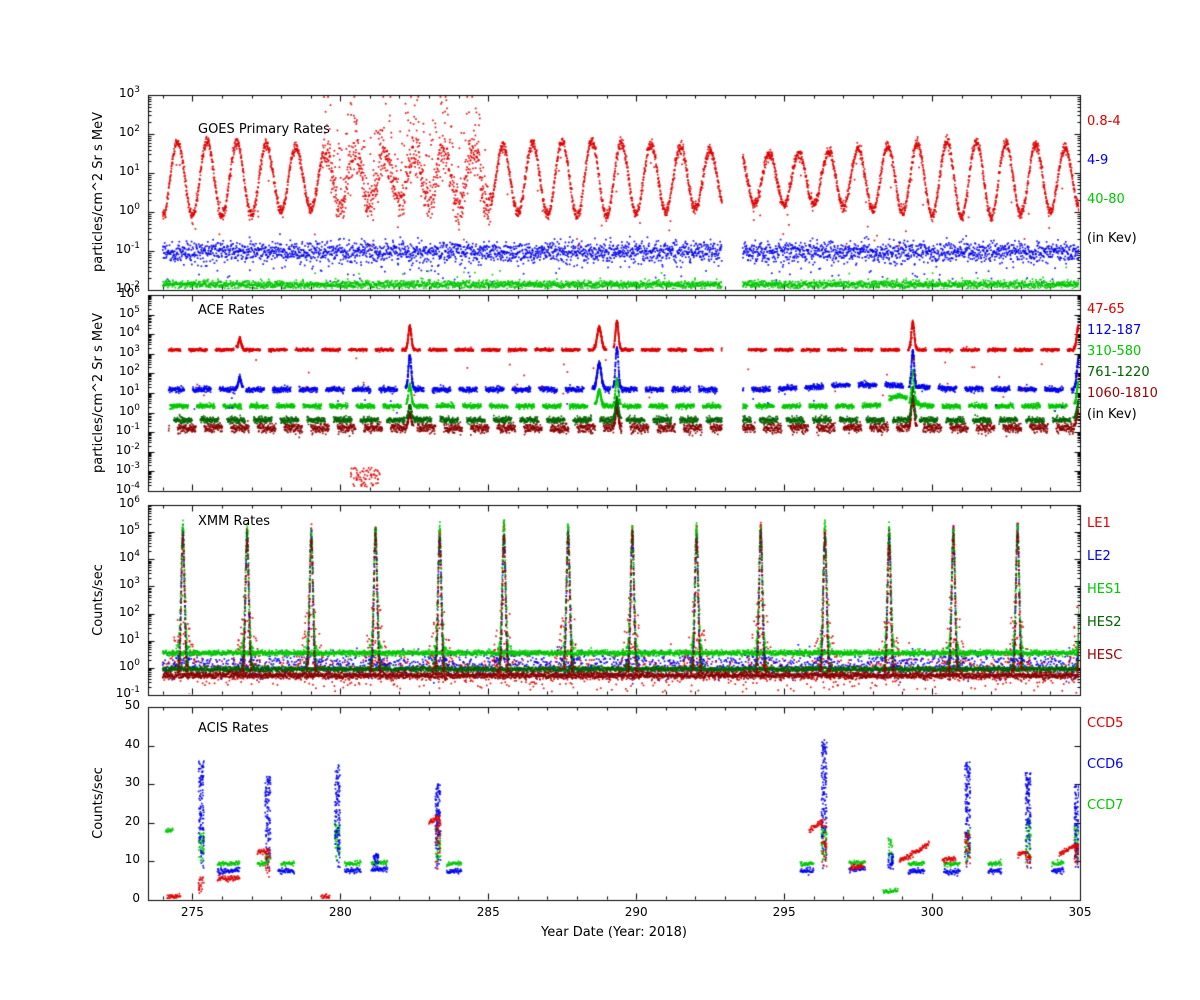 This screenshot has width=1200, height=1000. What do you see at coordinates (1105, 655) in the screenshot?
I see `legend-item-hesc: HESC` at bounding box center [1105, 655].